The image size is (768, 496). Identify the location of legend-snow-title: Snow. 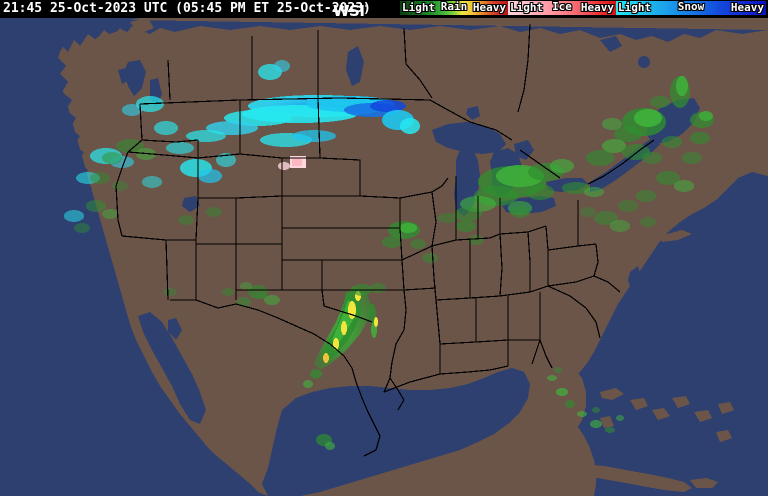
(691, 6).